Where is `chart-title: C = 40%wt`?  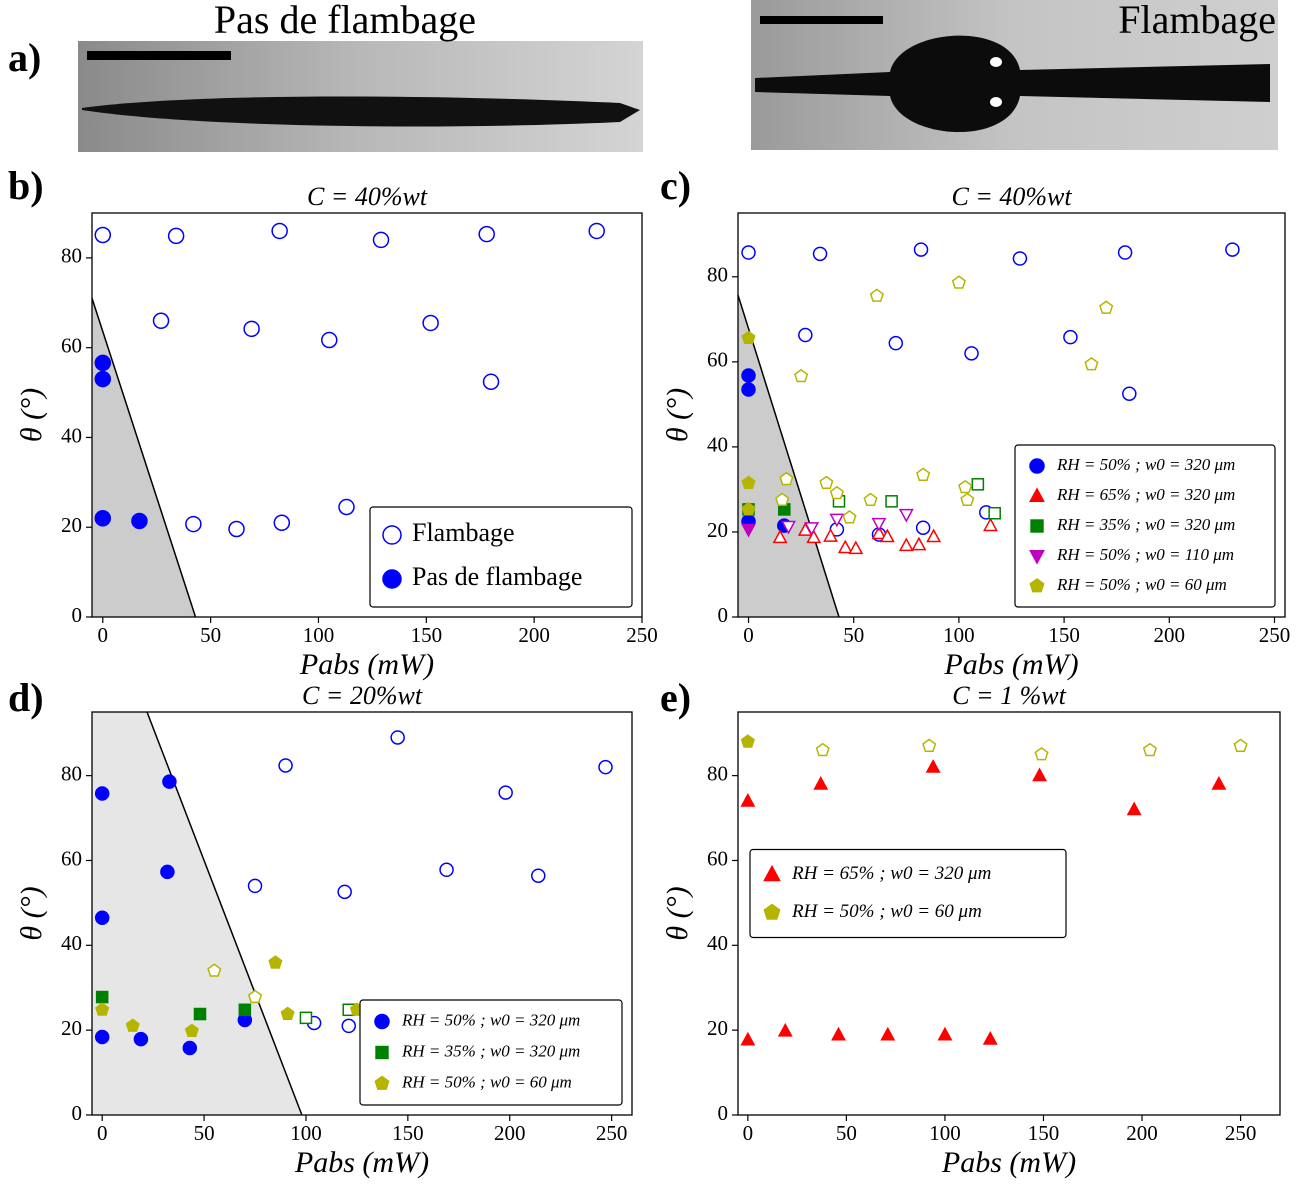
chart-title: C = 40%wt is located at coordinates (1011, 196).